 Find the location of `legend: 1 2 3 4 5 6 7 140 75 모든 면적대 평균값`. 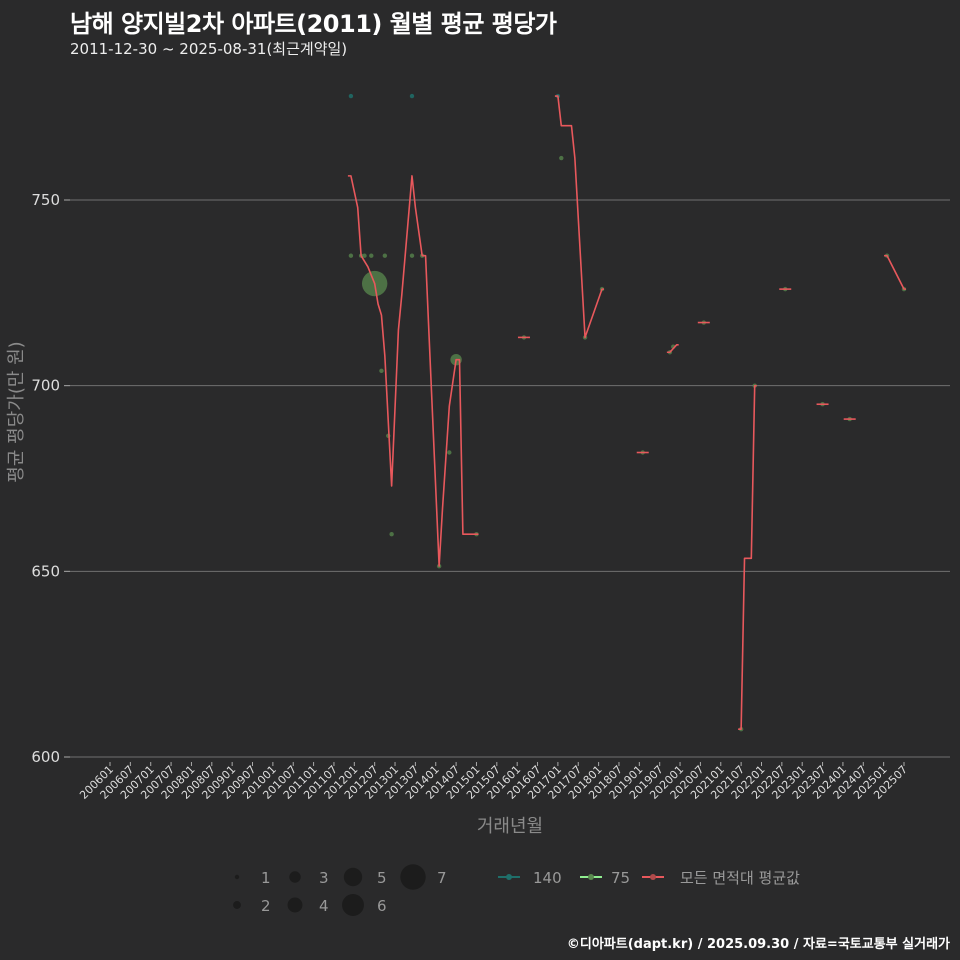

legend: 1 2 3 4 5 6 7 140 75 모든 면적대 평균값 is located at coordinates (516, 890).